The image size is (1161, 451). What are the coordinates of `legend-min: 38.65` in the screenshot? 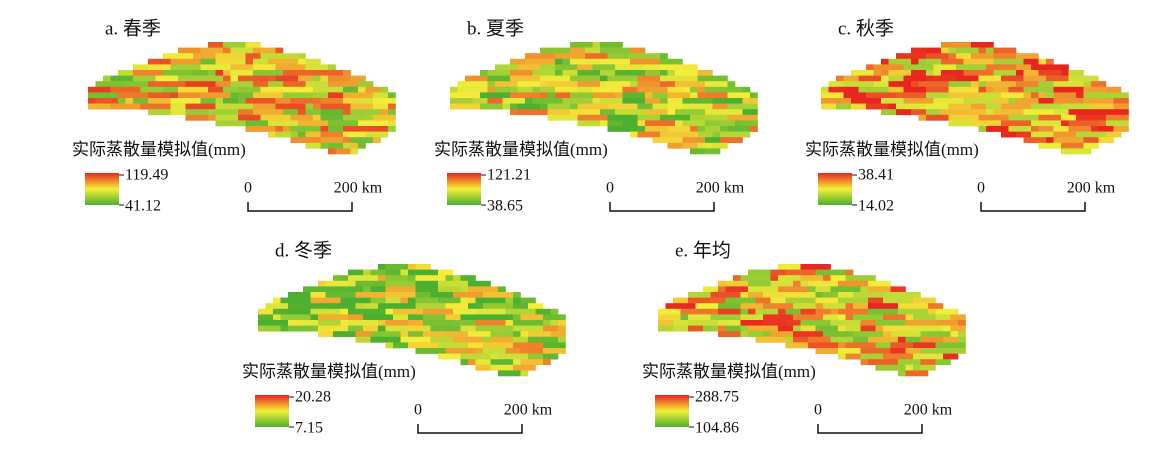 It's located at (505, 206).